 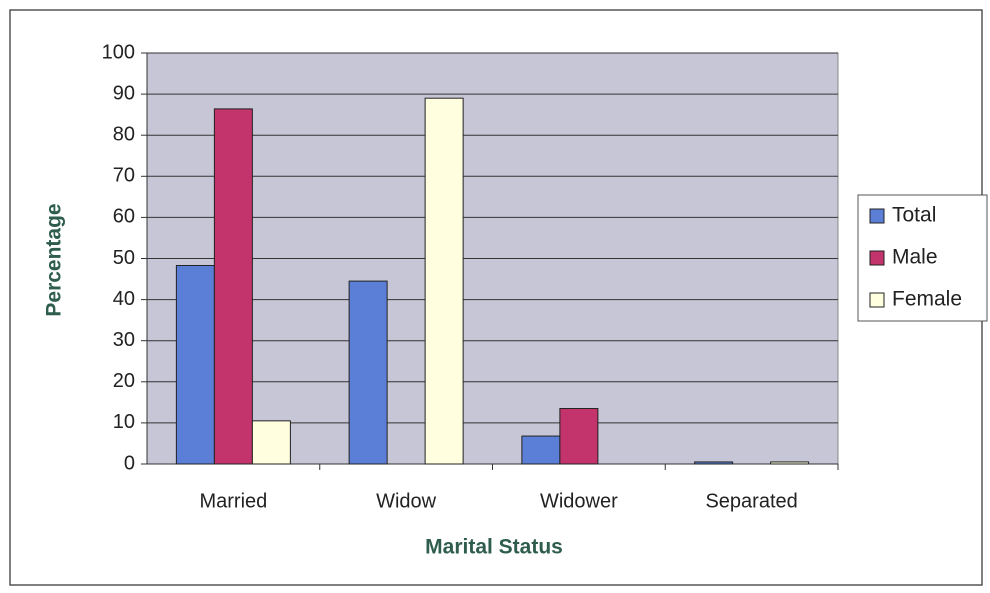 What do you see at coordinates (406, 501) in the screenshot?
I see `x-tick-label: Widow` at bounding box center [406, 501].